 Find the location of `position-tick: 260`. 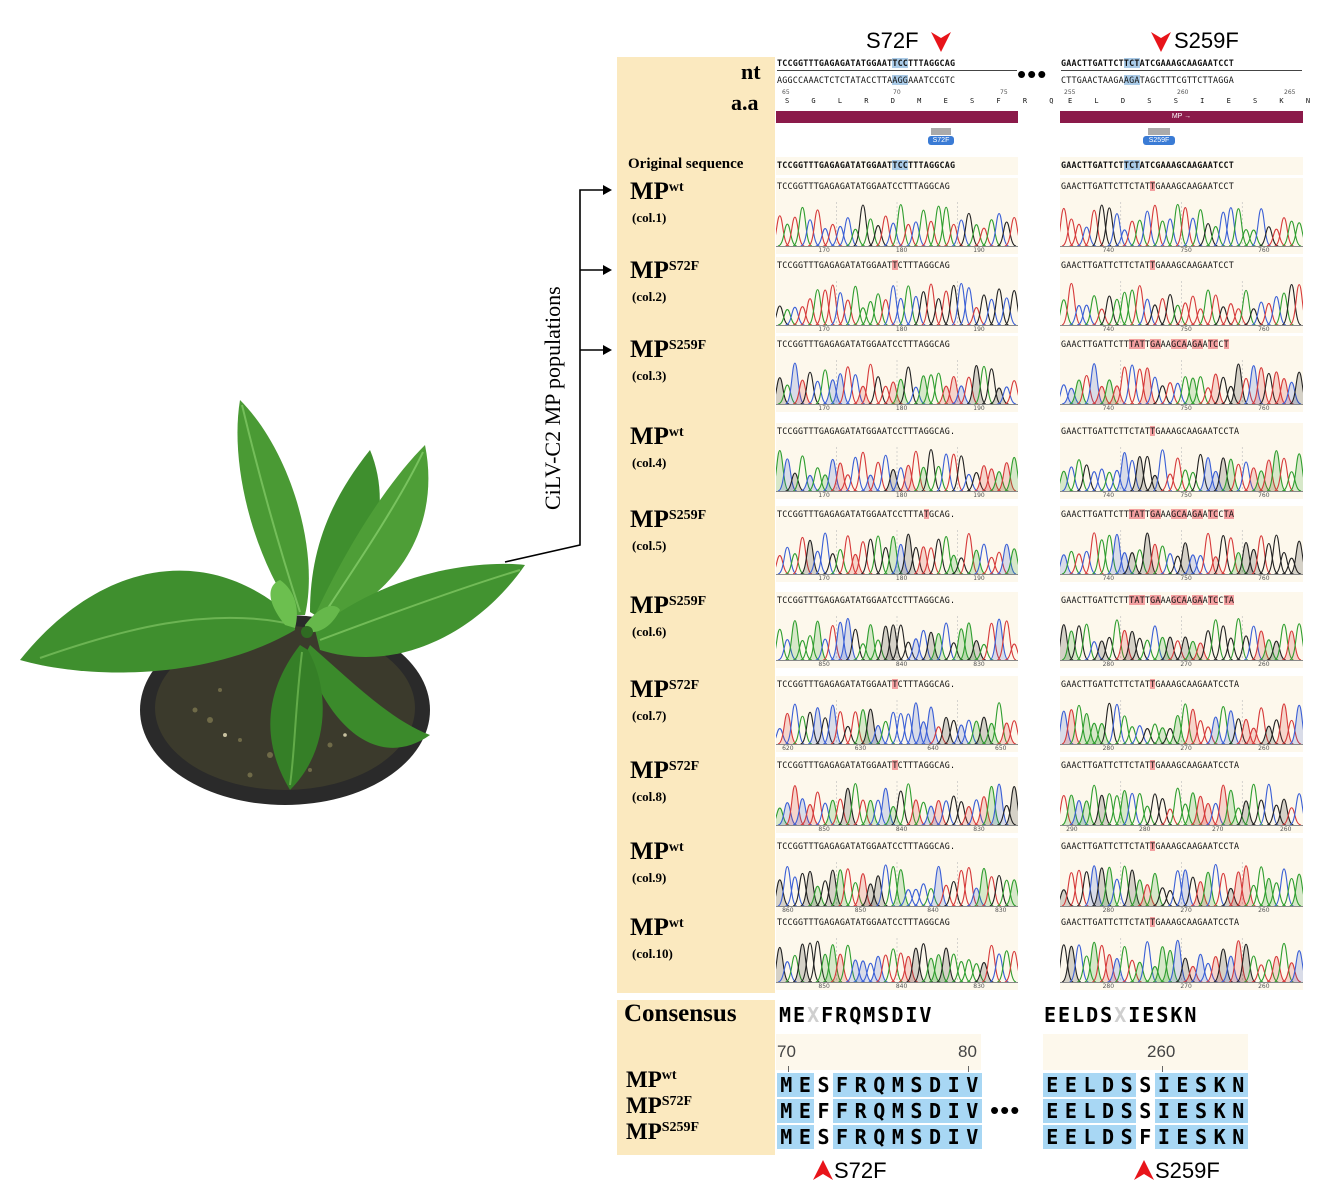

position-tick: 260 is located at coordinates (1264, 748).